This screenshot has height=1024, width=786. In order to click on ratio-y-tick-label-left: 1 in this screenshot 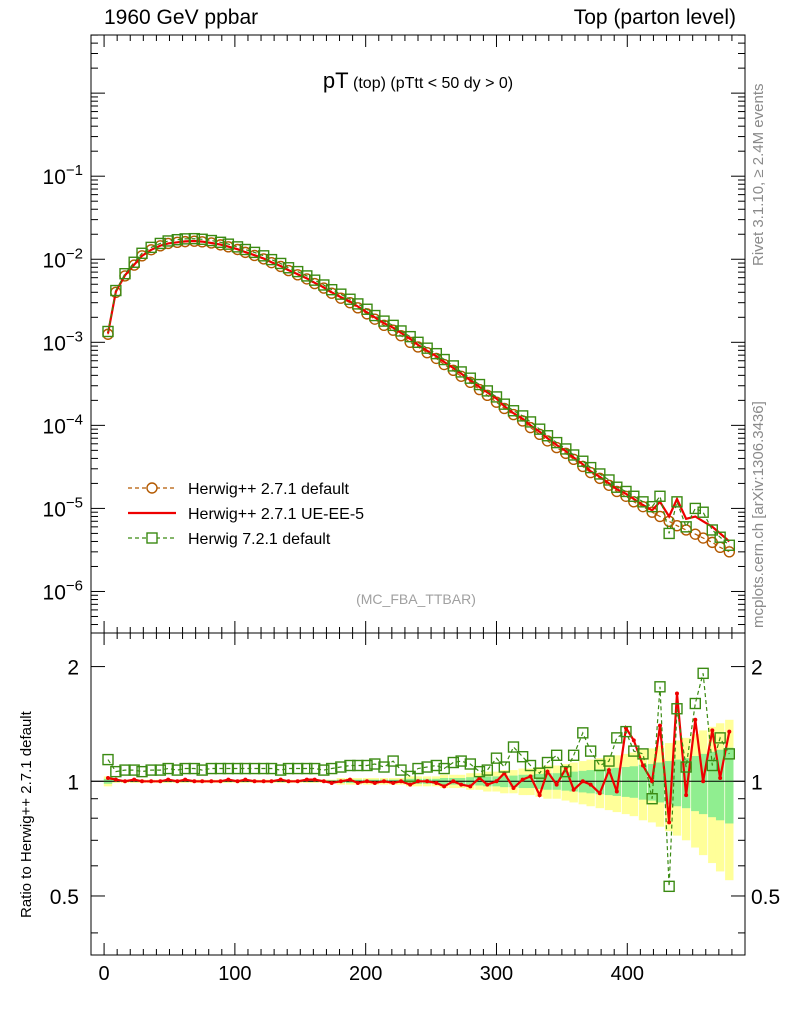, I will do `click(73, 782)`.